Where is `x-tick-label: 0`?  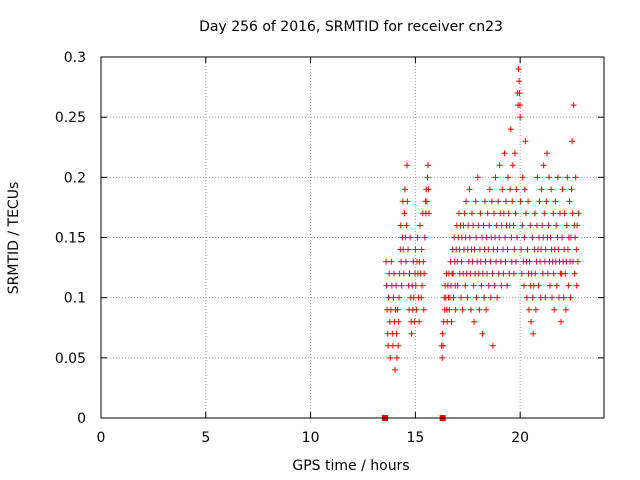
x-tick-label: 0 is located at coordinates (101, 438).